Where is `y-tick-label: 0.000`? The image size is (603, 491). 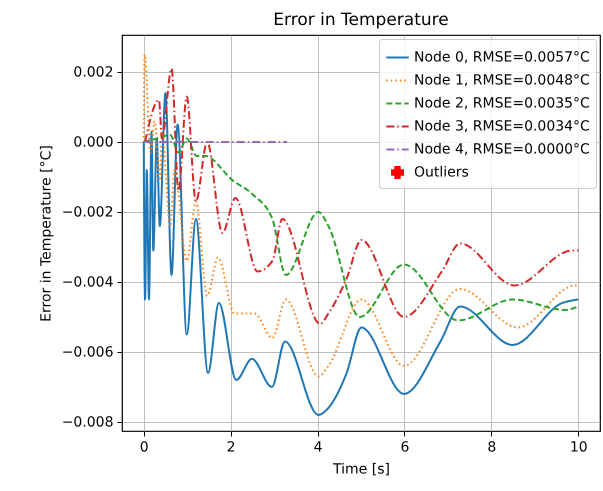
y-tick-label: 0.000 is located at coordinates (93, 142).